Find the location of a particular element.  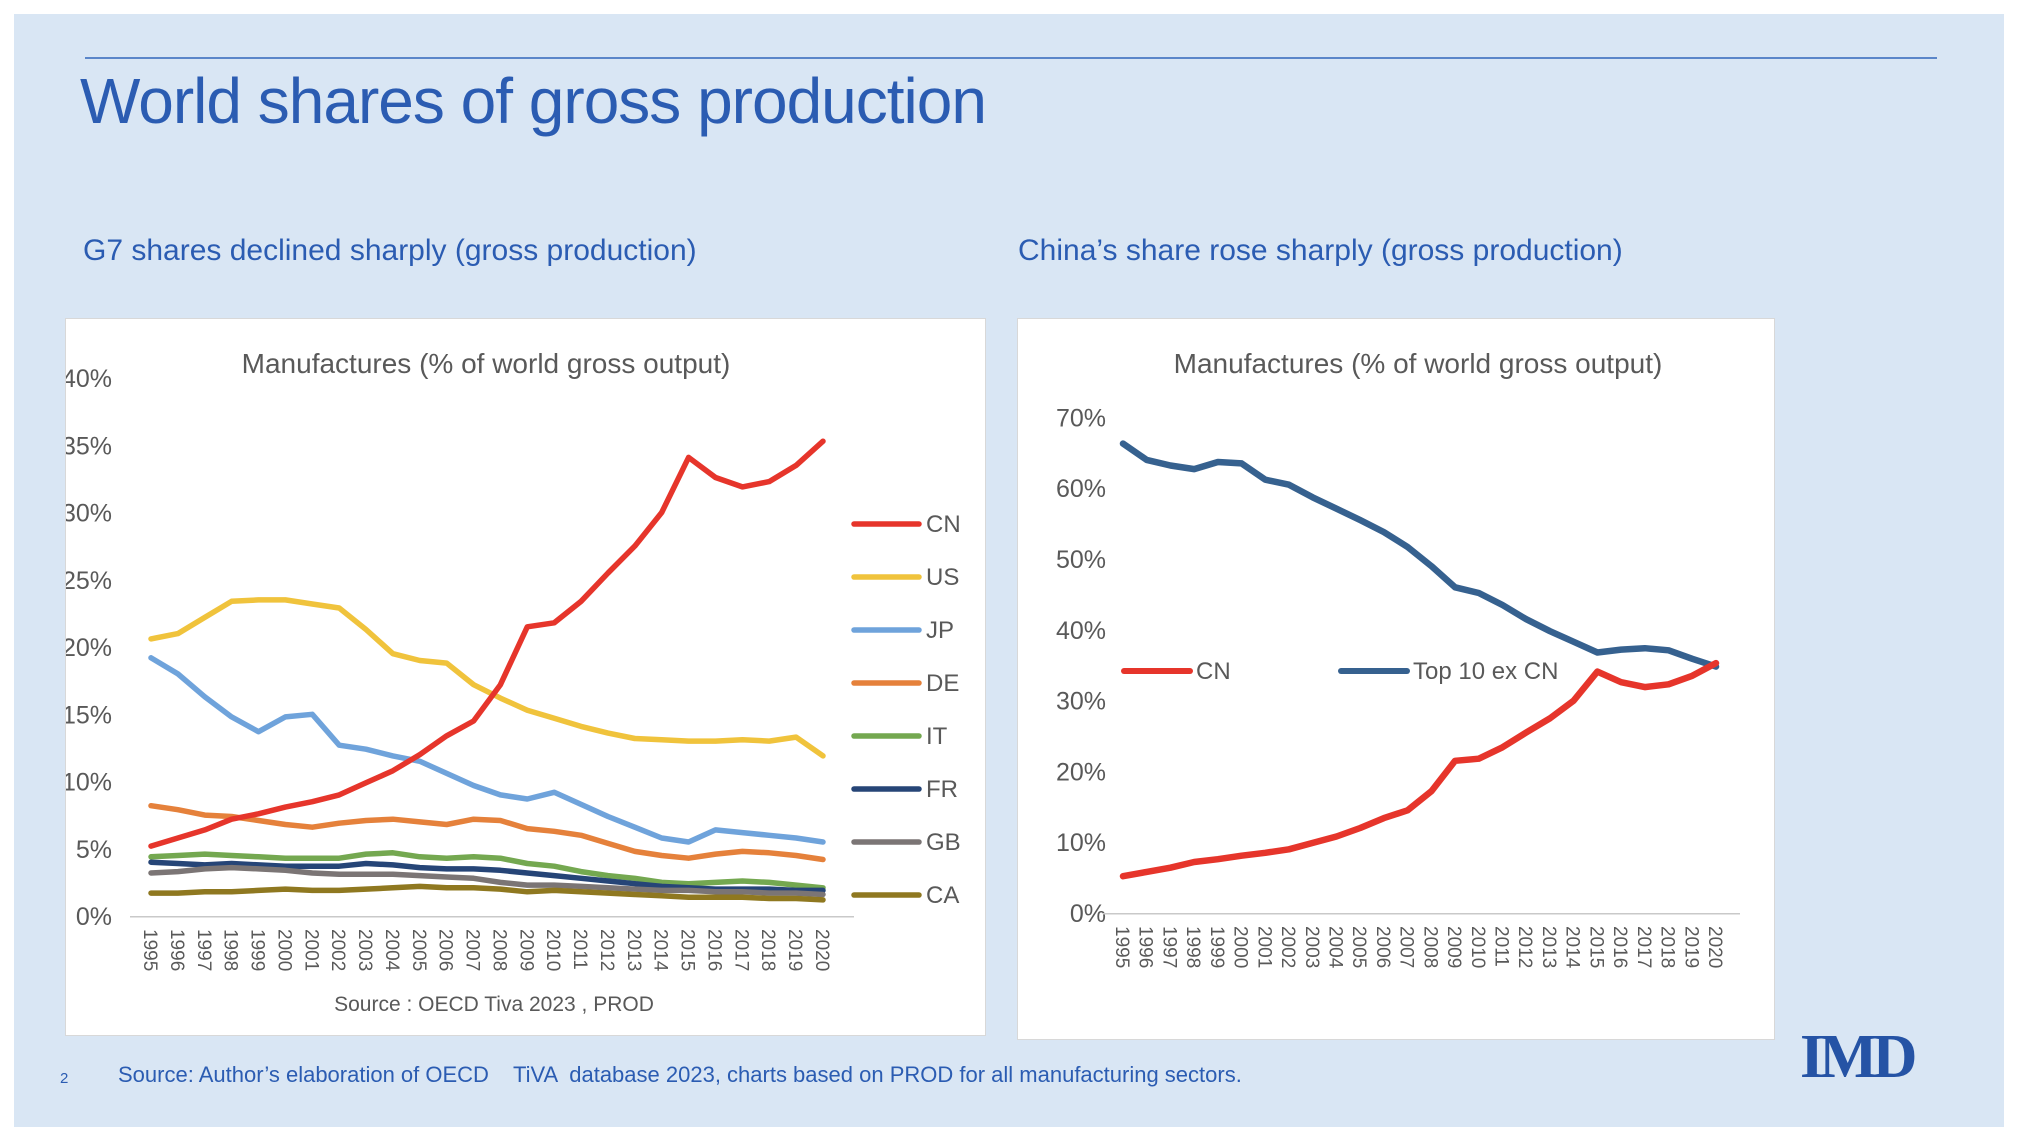

series-line-ca is located at coordinates (487, 893).